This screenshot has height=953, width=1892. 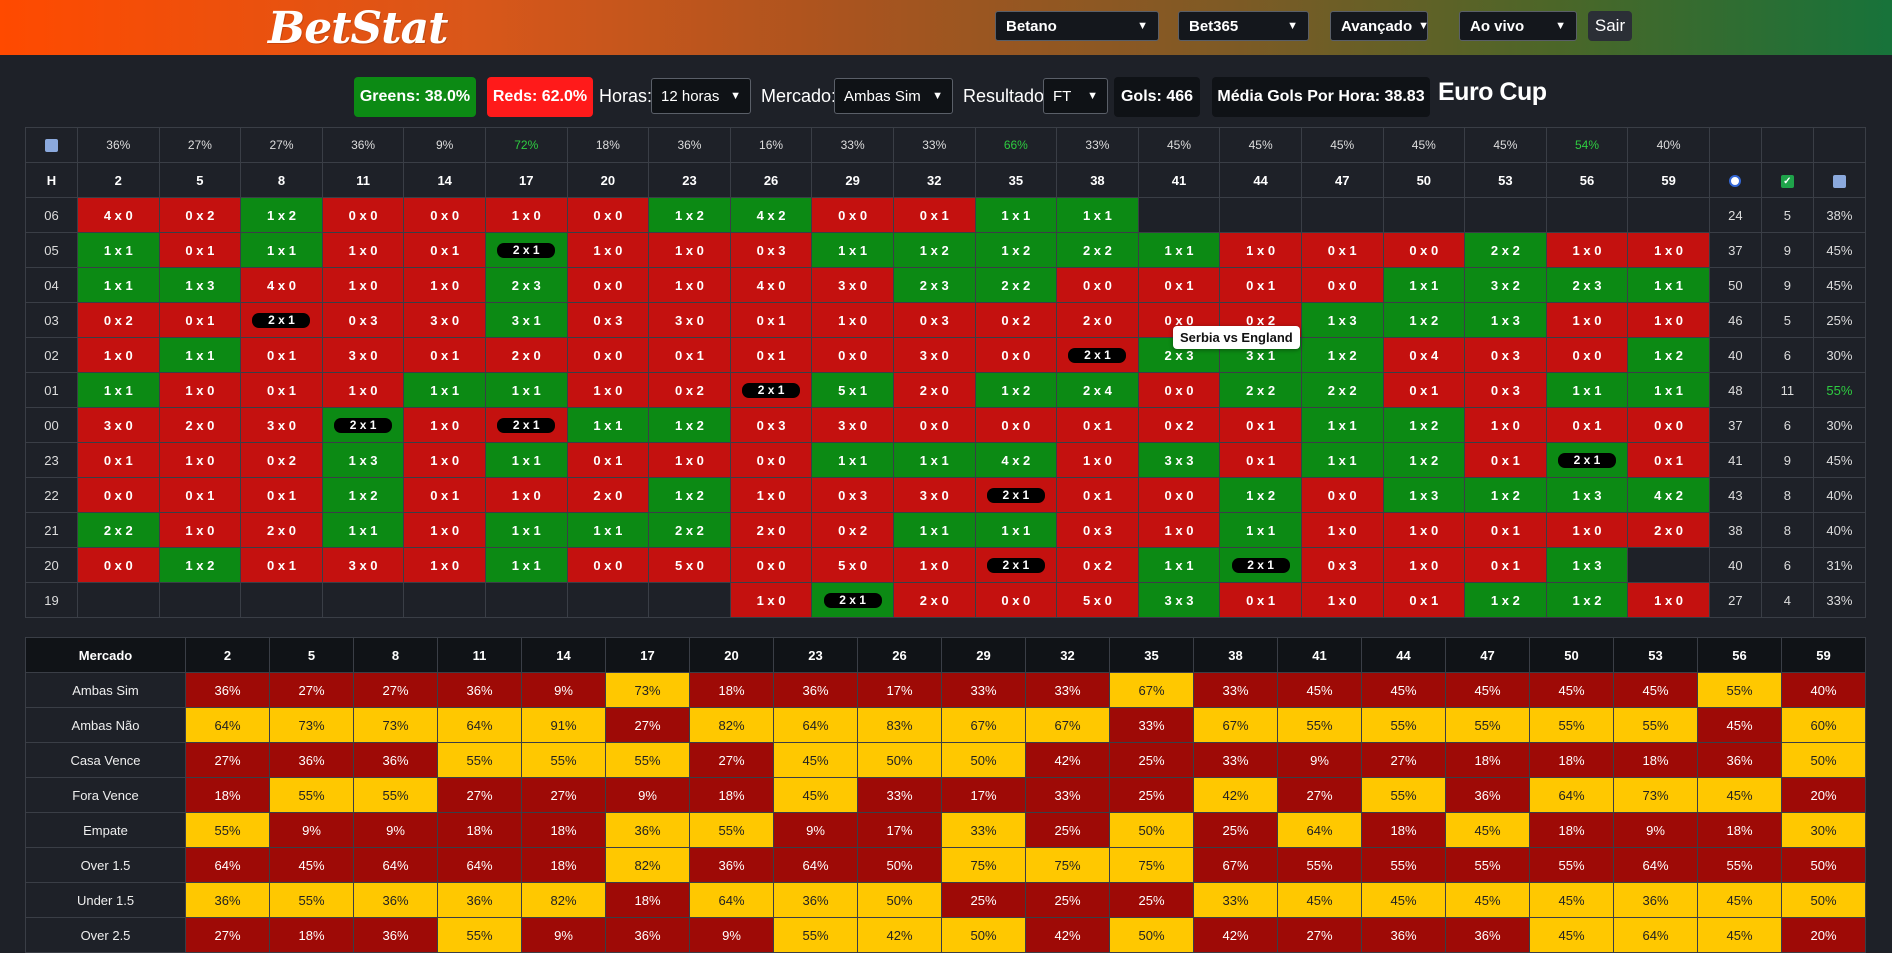 I want to click on score-cell: 2 x 2, so click(x=1097, y=250).